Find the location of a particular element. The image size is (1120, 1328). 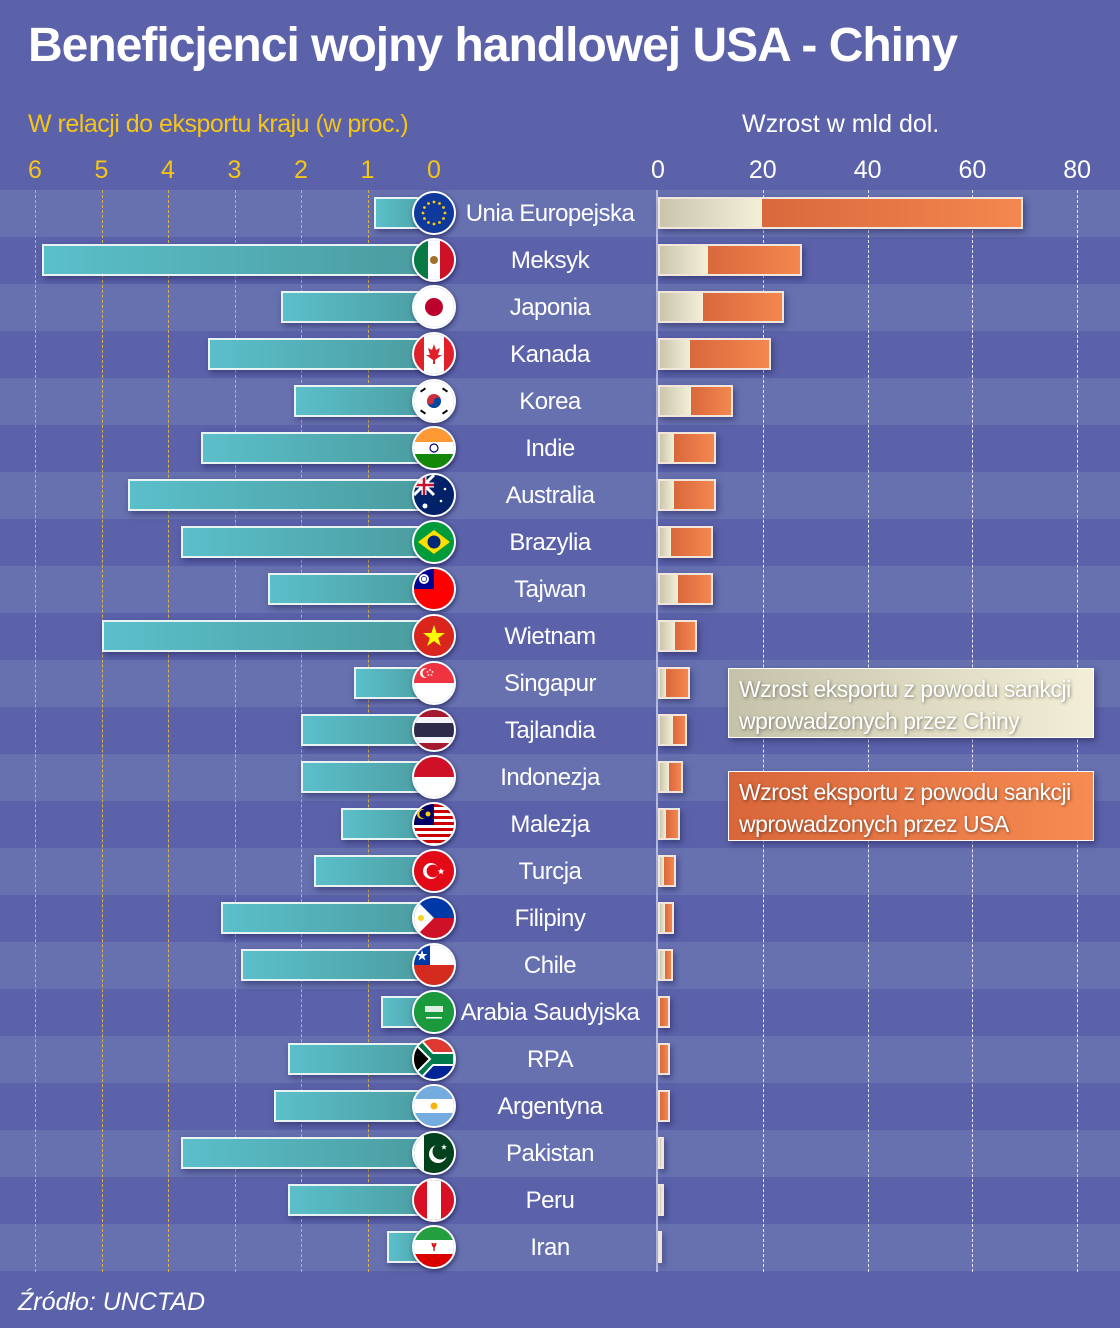

peru-flag-icon is located at coordinates (434, 1200).